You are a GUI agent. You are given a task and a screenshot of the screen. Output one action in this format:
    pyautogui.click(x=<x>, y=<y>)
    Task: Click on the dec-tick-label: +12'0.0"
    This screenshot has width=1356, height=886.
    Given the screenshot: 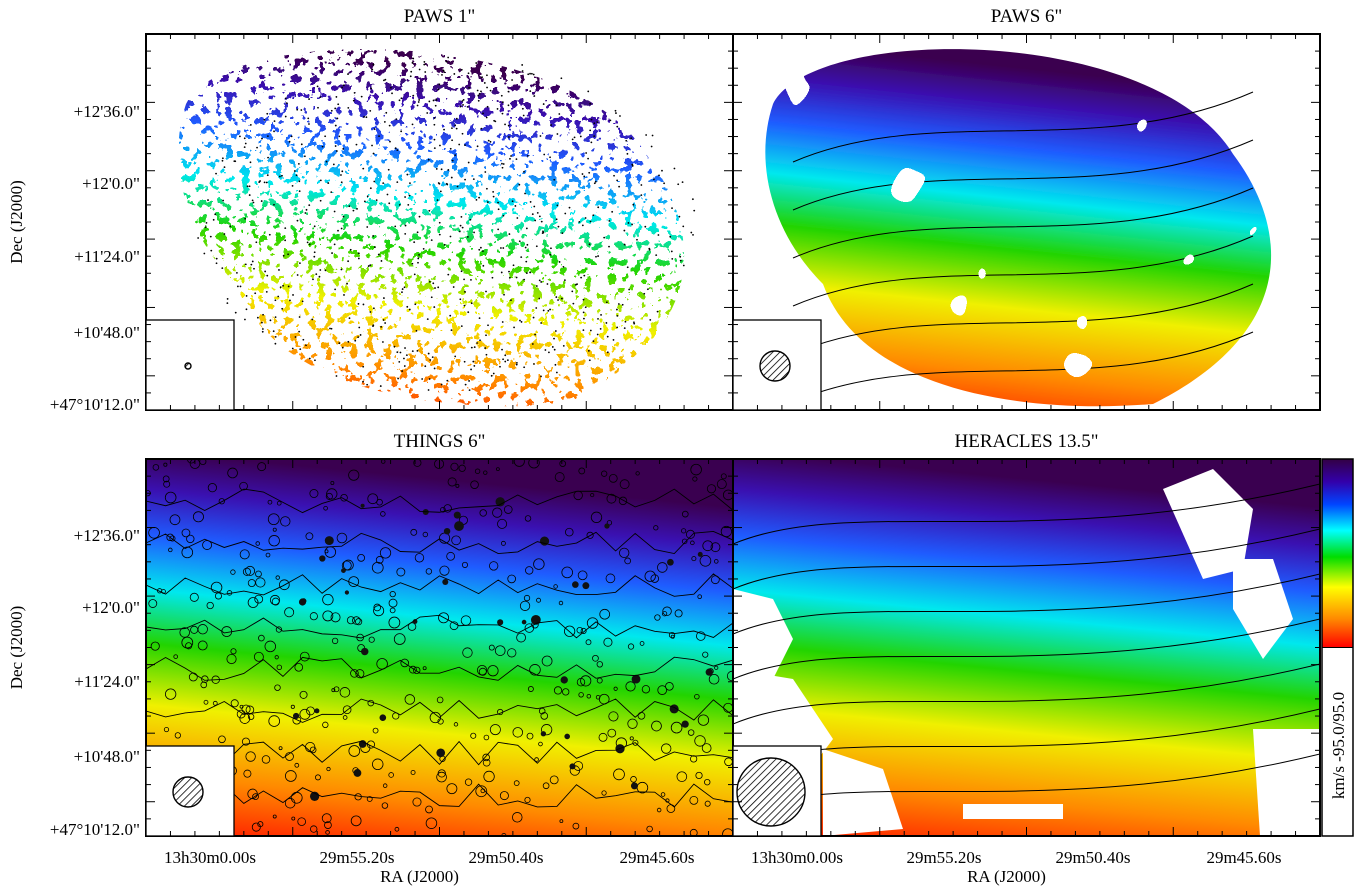 What is the action you would take?
    pyautogui.click(x=111, y=183)
    